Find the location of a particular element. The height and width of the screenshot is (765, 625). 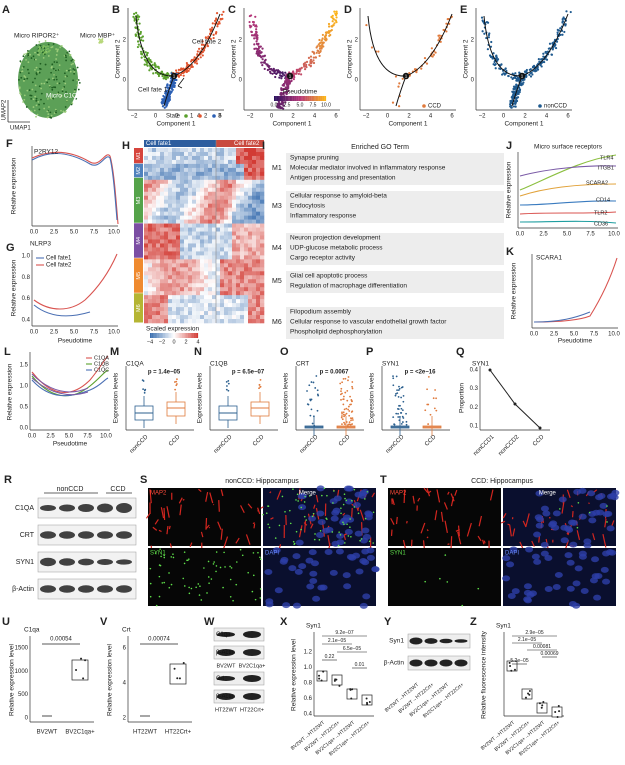

tick-label: 10.0 is located at coordinates (114, 233).